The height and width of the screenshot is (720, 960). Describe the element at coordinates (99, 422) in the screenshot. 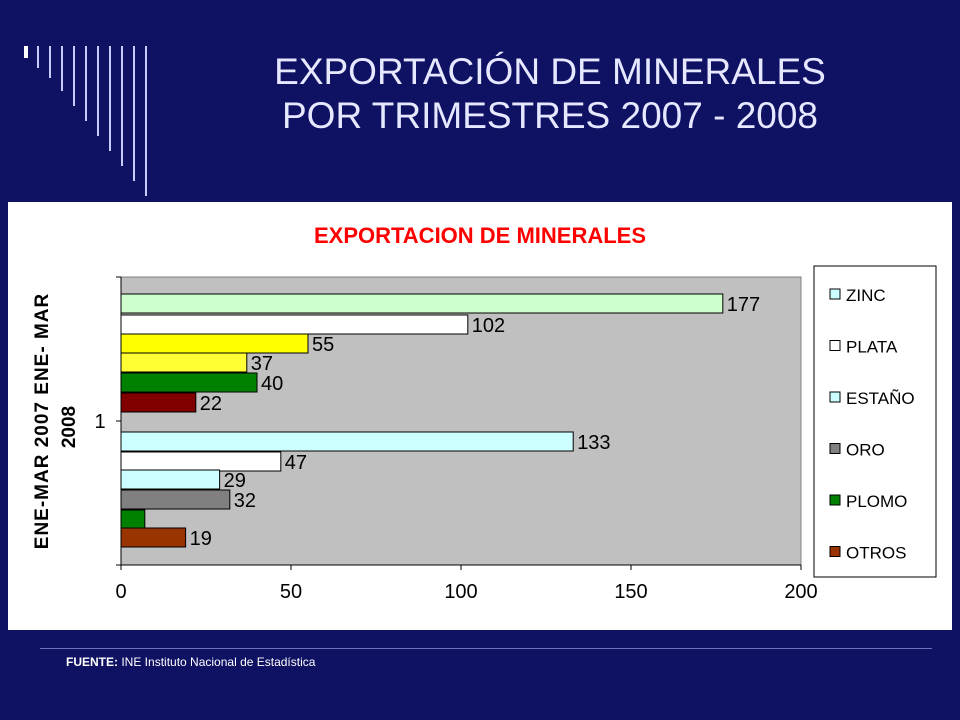

I see `y-tick-label: 1` at that location.